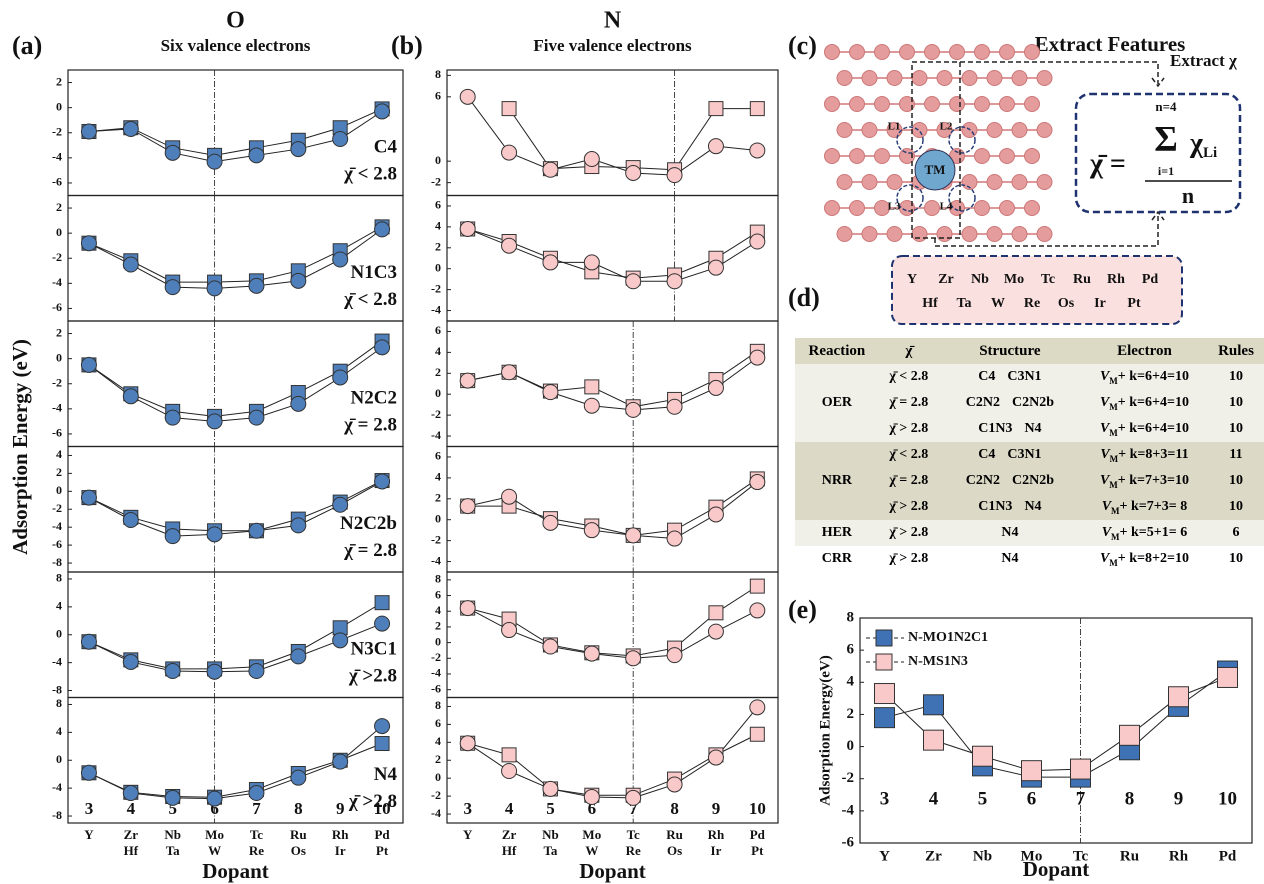  What do you see at coordinates (987, 376) in the screenshot?
I see `structure: C4` at bounding box center [987, 376].